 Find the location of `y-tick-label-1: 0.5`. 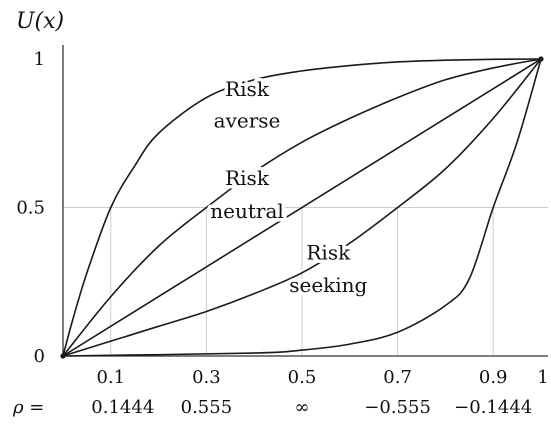

y-tick-label-1: 0.5 is located at coordinates (30, 208).